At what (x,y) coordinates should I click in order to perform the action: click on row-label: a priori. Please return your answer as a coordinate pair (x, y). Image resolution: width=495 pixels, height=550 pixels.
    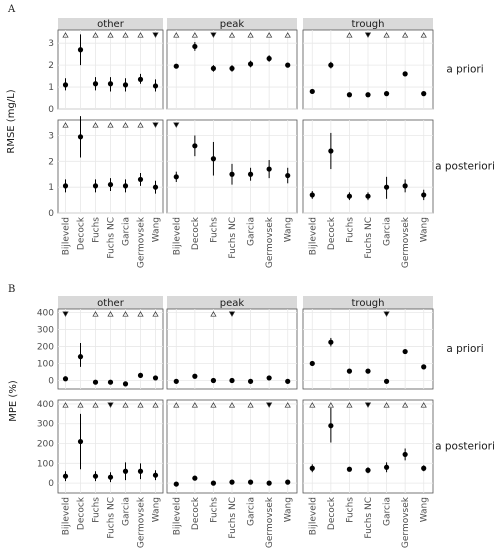
    Looking at the image, I should click on (464, 349).